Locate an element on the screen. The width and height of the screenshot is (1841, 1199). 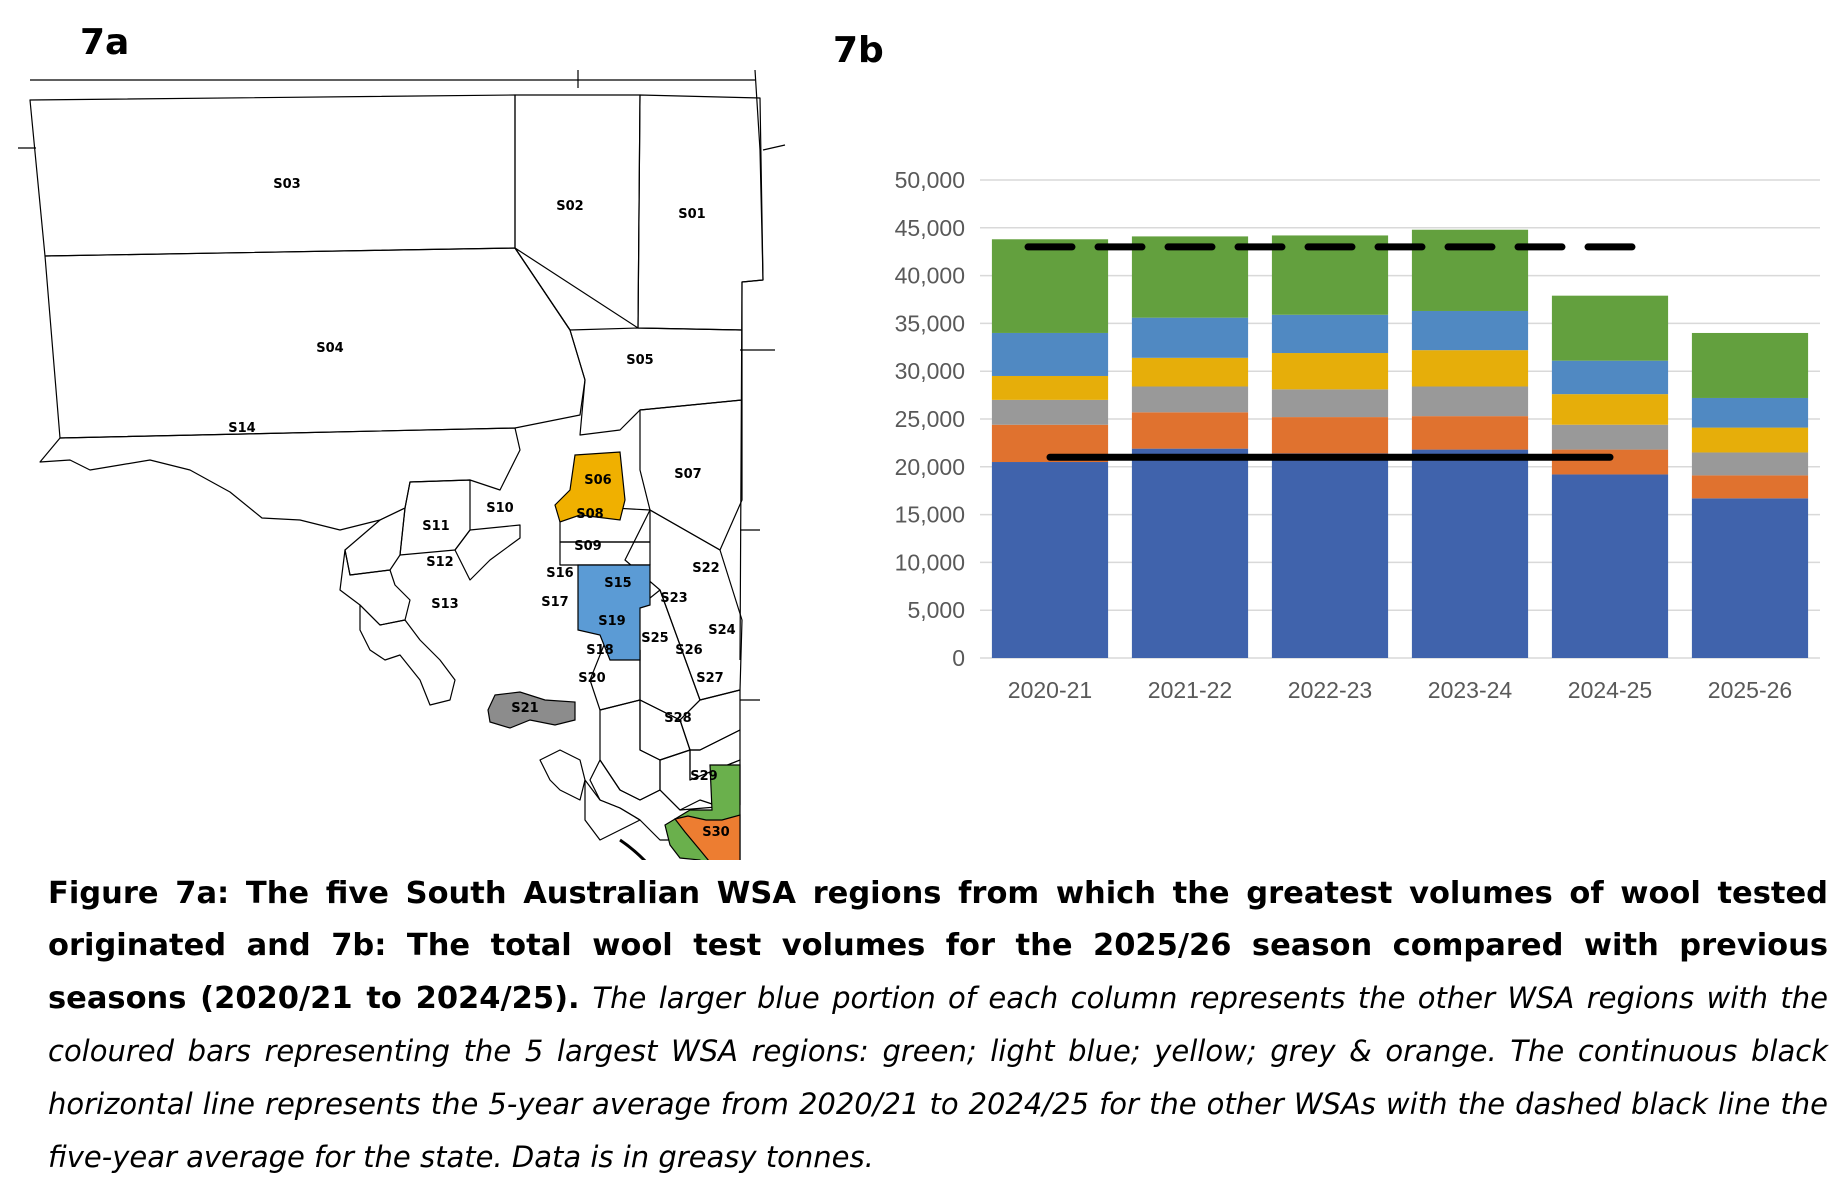
region-label-s07: S07 is located at coordinates (687, 474).